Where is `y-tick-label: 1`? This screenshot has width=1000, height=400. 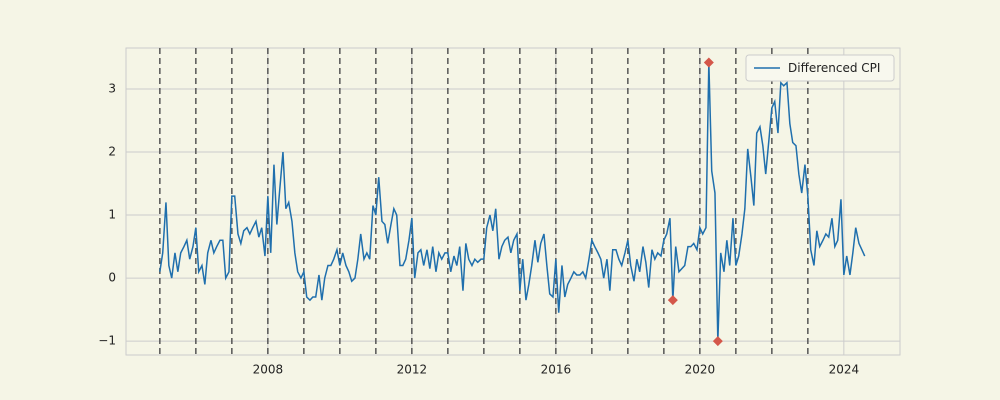
y-tick-label: 1 is located at coordinates (112, 215).